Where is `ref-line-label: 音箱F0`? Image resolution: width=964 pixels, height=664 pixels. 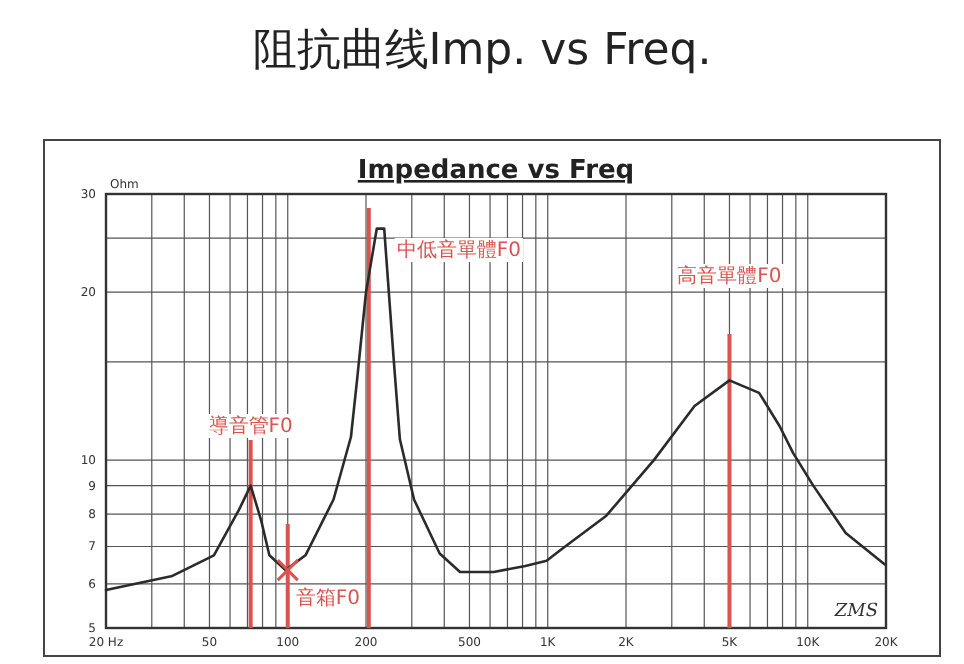 ref-line-label: 音箱F0 is located at coordinates (327, 598).